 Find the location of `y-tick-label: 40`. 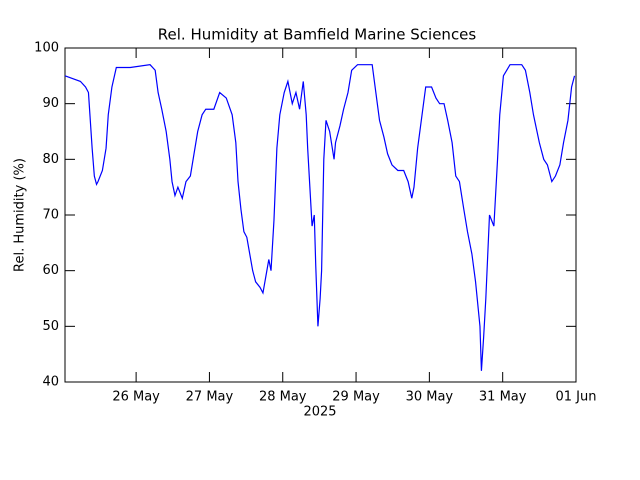

y-tick-label: 40 is located at coordinates (50, 382).